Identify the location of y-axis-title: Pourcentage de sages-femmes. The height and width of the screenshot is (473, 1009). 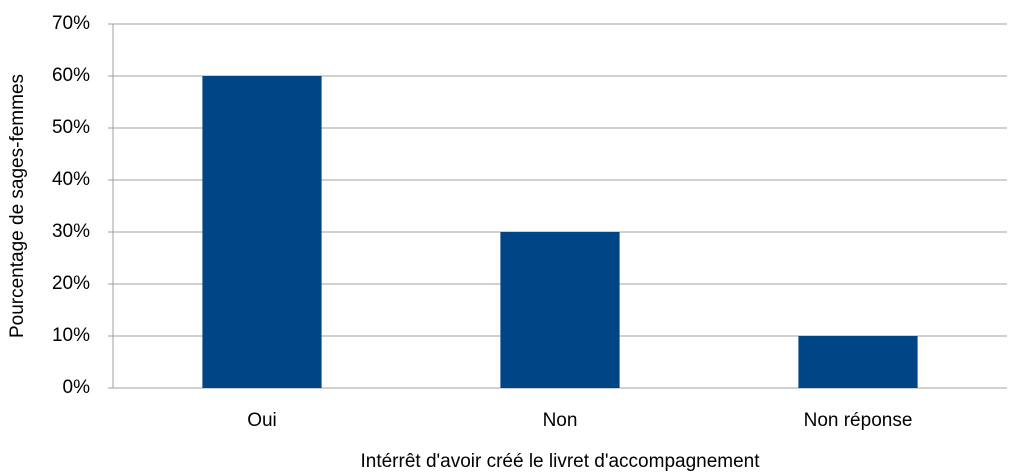
(17, 206).